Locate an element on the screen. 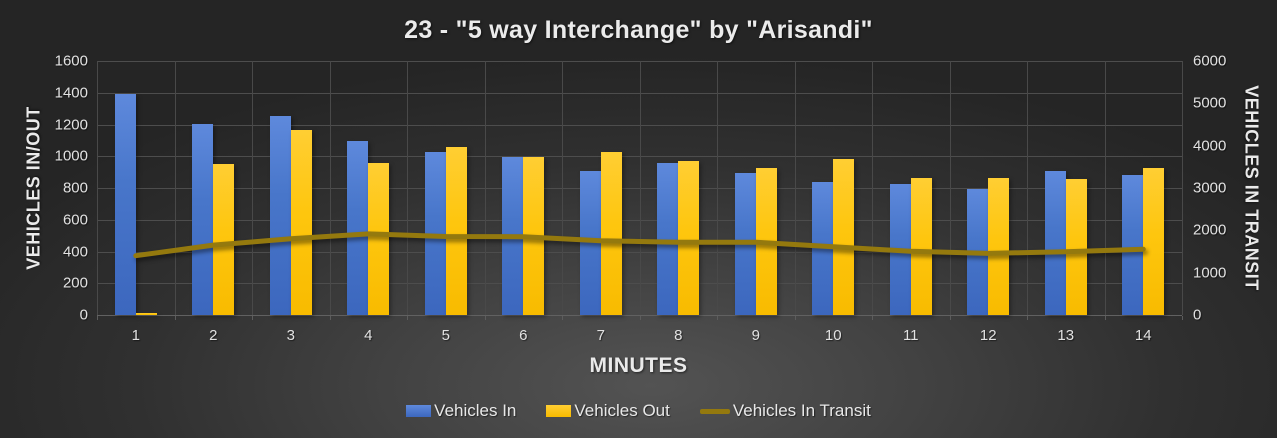 This screenshot has height=438, width=1277. x-tick-label: 11 is located at coordinates (910, 335).